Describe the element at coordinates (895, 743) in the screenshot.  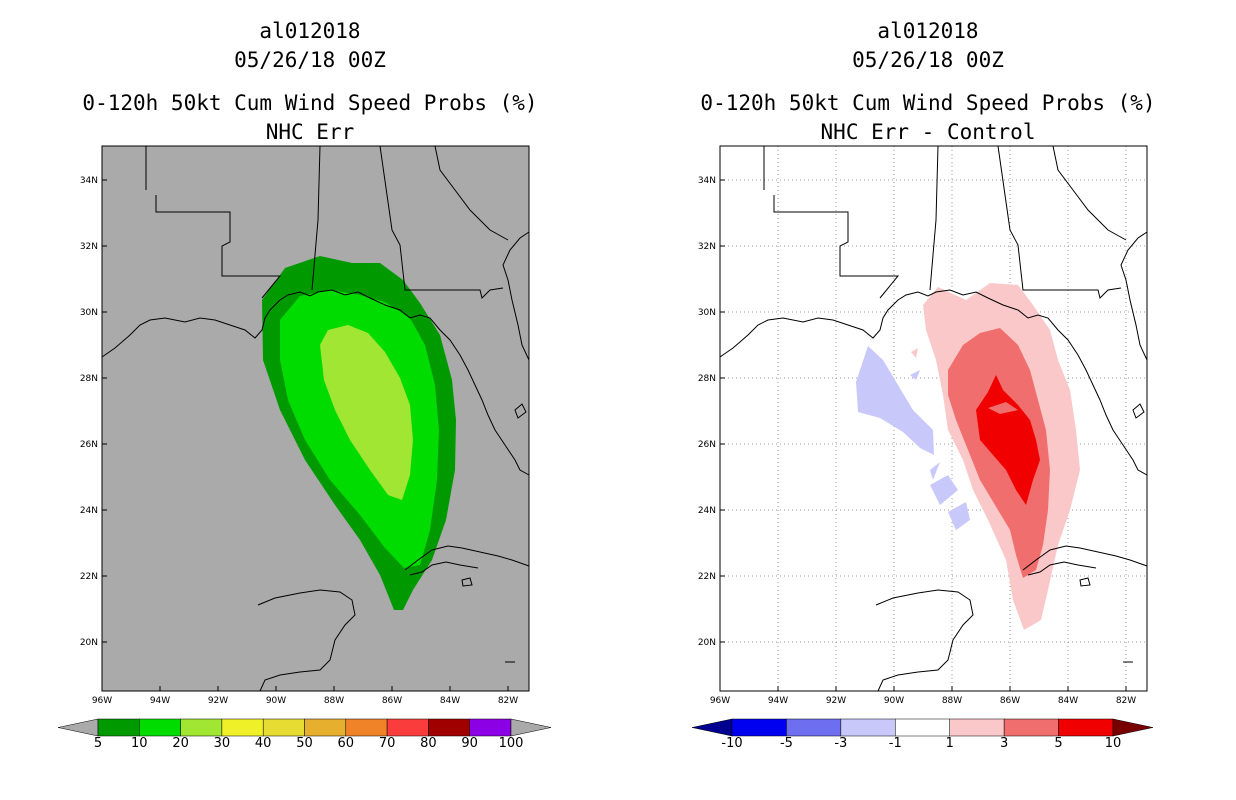
I see `colorbar-label: -1` at that location.